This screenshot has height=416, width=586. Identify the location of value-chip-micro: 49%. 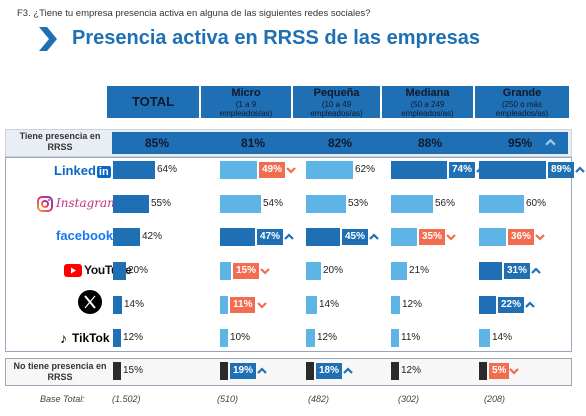
(272, 170).